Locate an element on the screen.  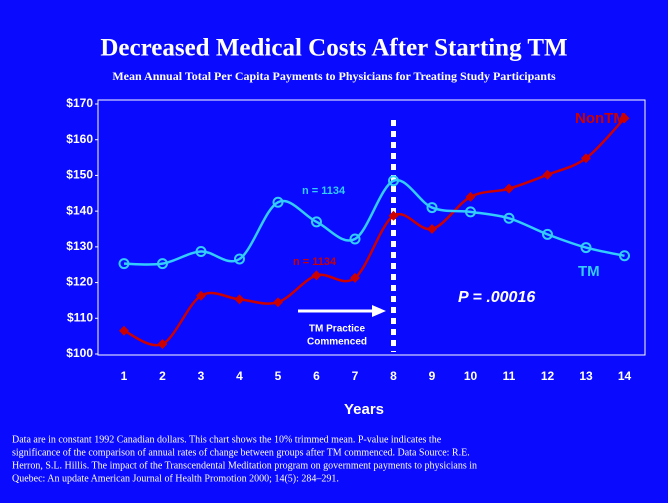
x-tick-label: 14 is located at coordinates (625, 376).